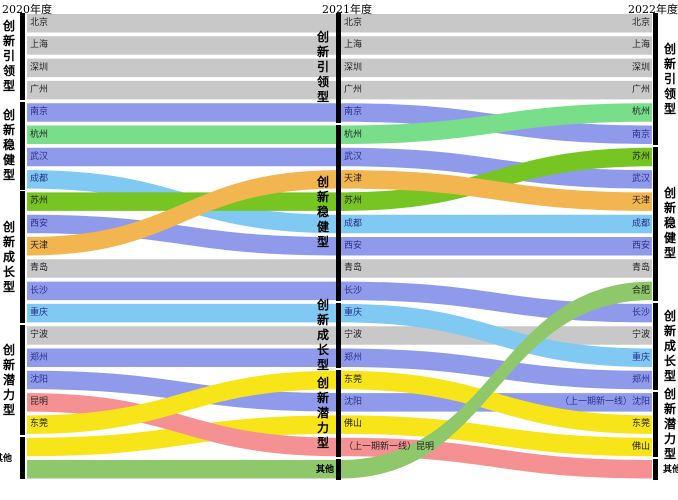 Image resolution: width=678 pixels, height=500 pixels. I want to click on city-label-西安-2022: 西安, so click(640, 246).